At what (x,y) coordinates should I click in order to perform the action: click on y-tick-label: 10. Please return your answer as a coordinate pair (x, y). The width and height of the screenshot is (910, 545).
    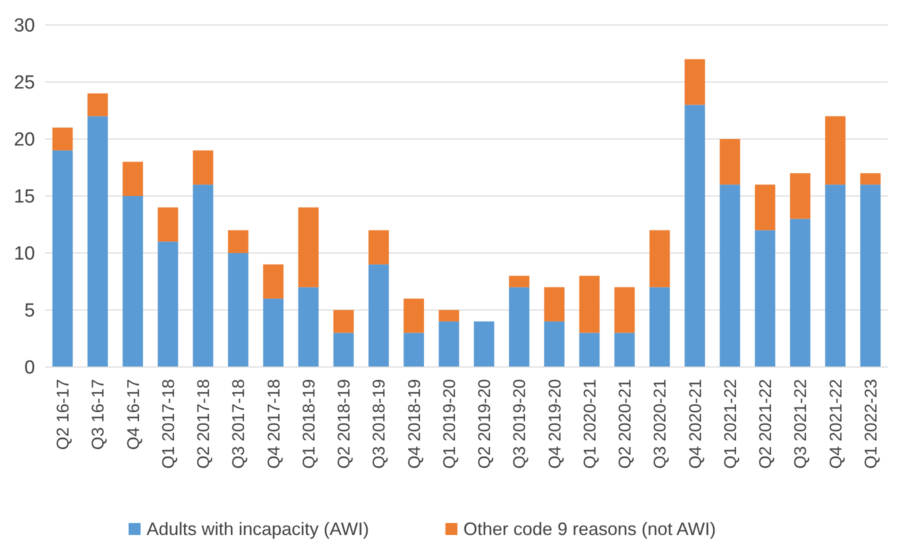
    Looking at the image, I should click on (24, 254).